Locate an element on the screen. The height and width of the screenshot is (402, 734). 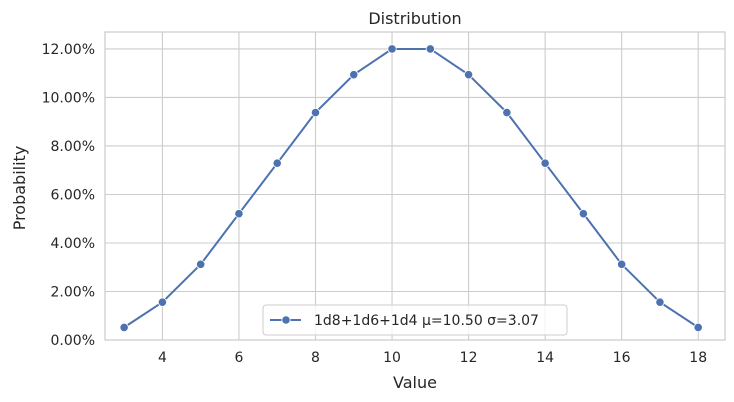
y-tick-label: 0.00% is located at coordinates (73, 341).